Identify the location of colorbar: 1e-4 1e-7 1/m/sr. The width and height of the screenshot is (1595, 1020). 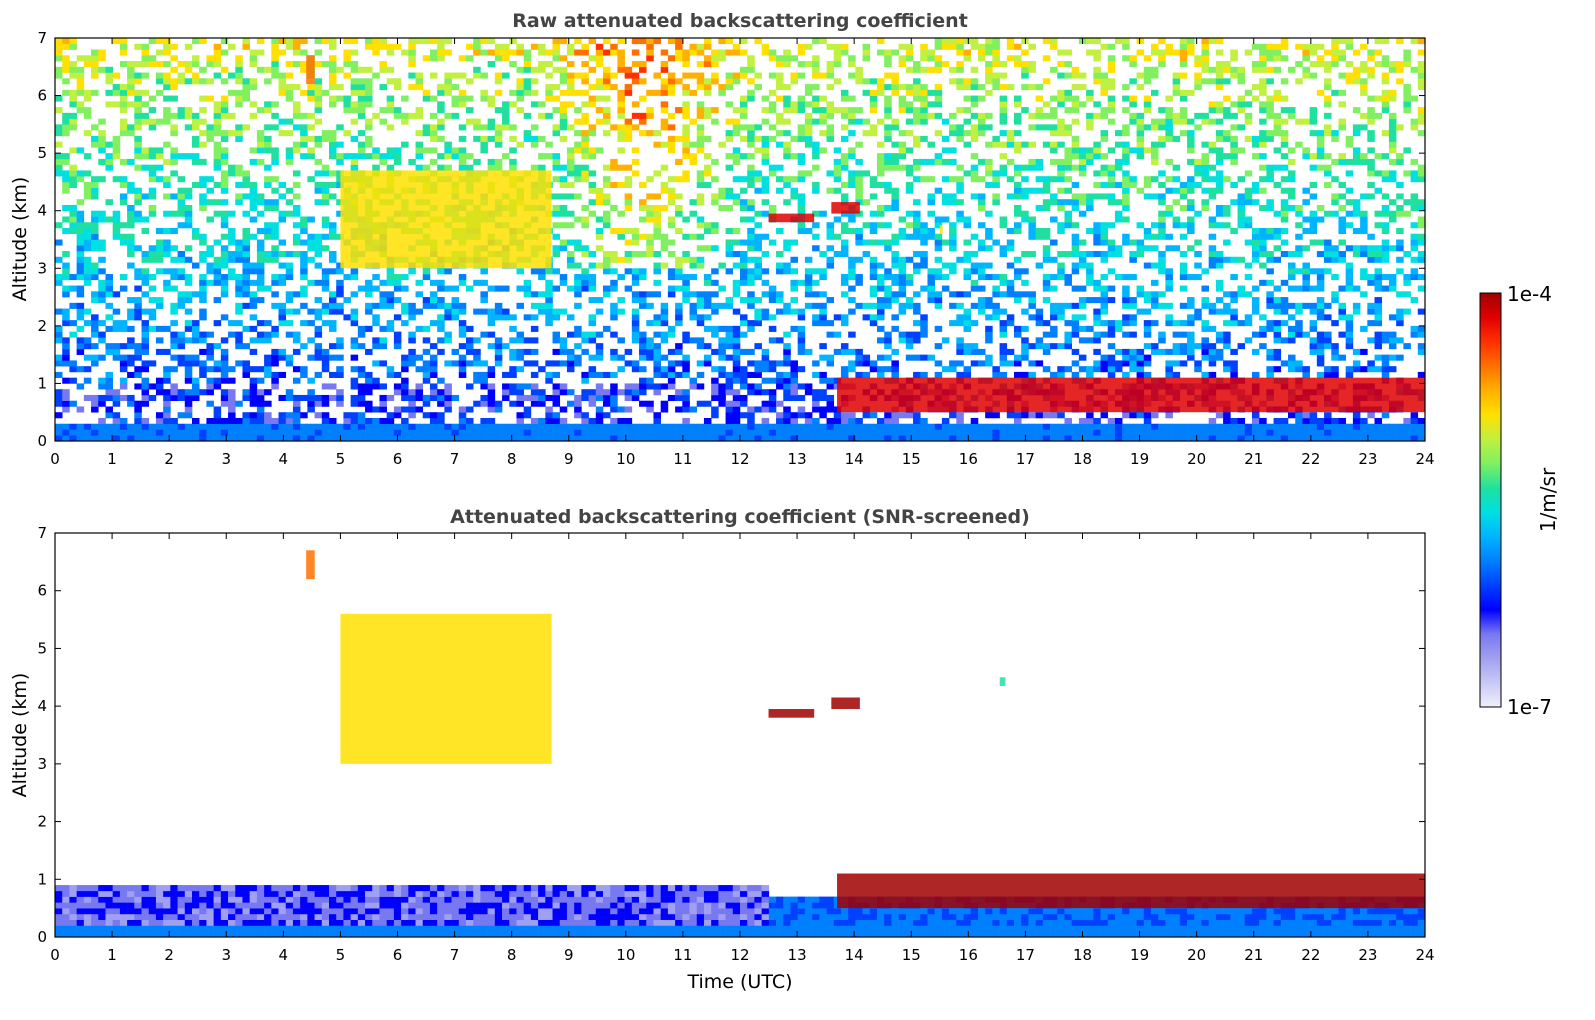
(1519, 500).